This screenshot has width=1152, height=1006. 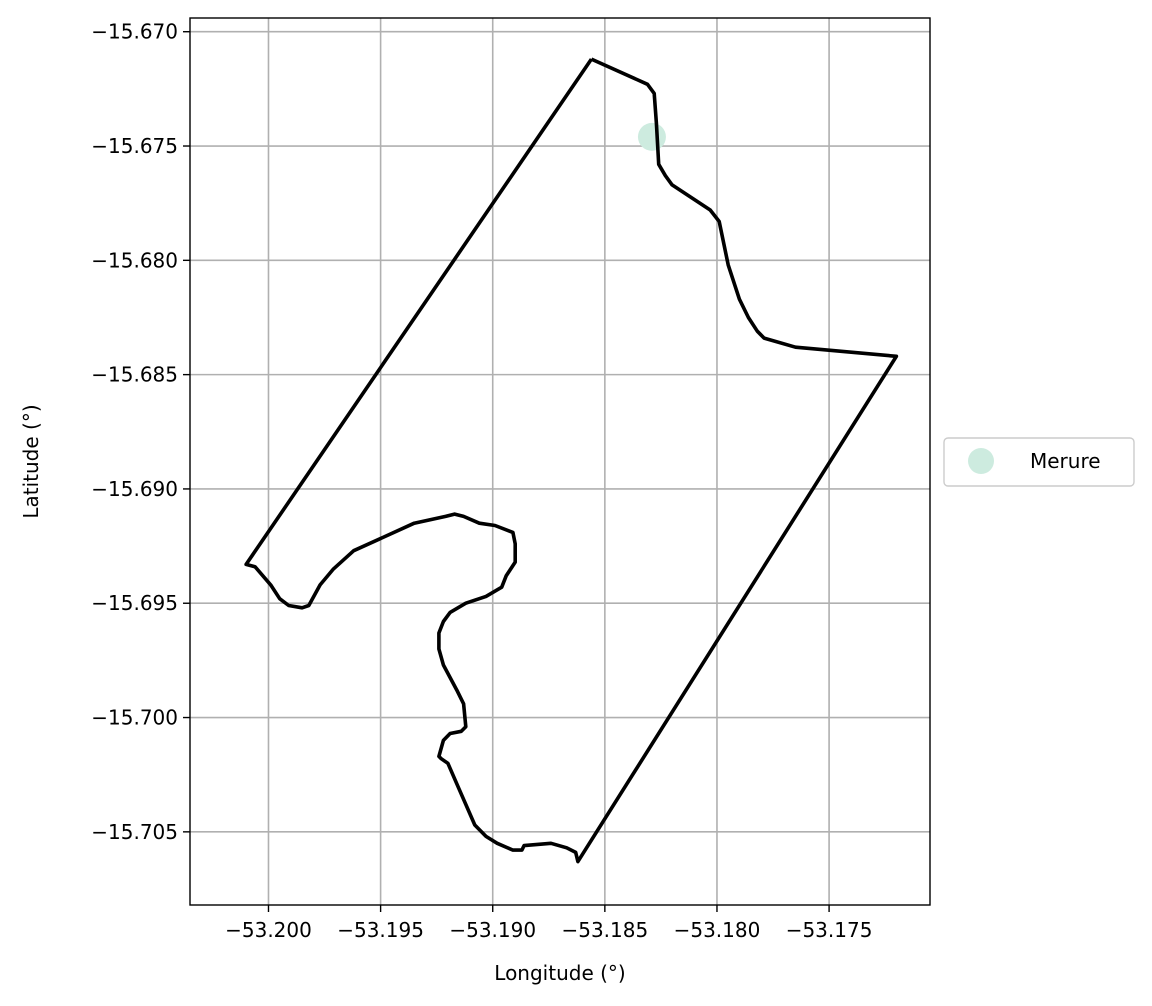 I want to click on legend-marker, so click(x=981, y=461).